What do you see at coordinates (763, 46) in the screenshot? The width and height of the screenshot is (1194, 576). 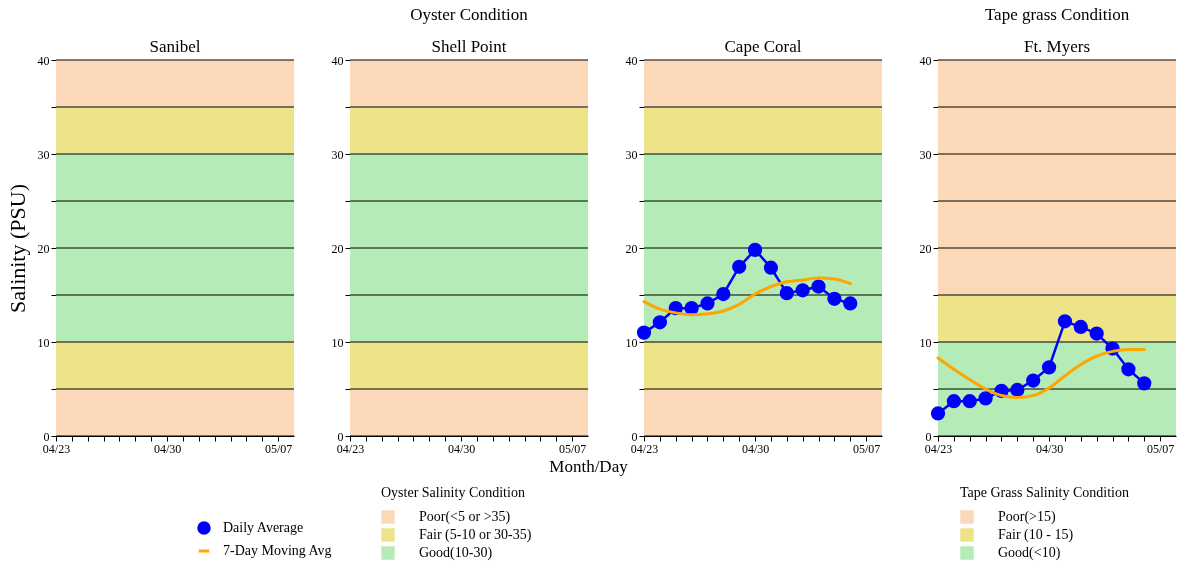 I see `chart-title: Cape Coral` at bounding box center [763, 46].